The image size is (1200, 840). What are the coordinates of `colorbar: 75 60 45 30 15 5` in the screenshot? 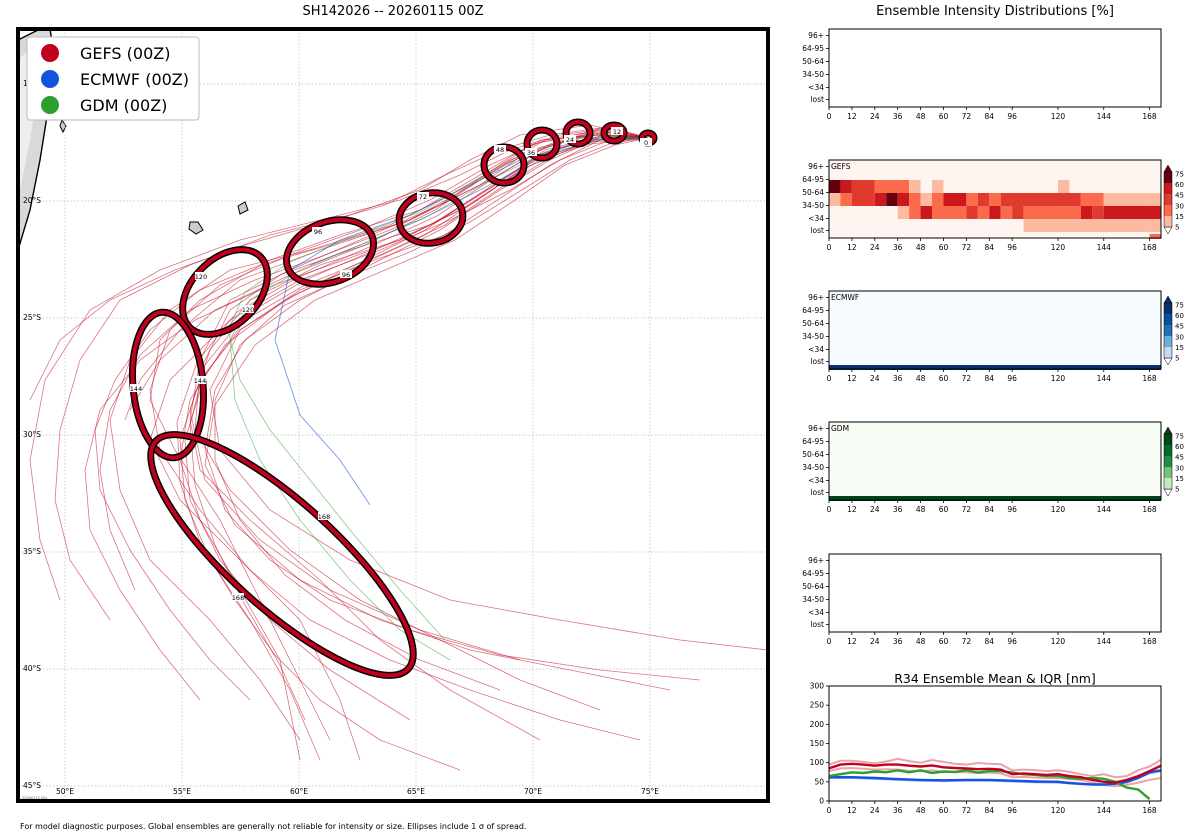 It's located at (1173, 461).